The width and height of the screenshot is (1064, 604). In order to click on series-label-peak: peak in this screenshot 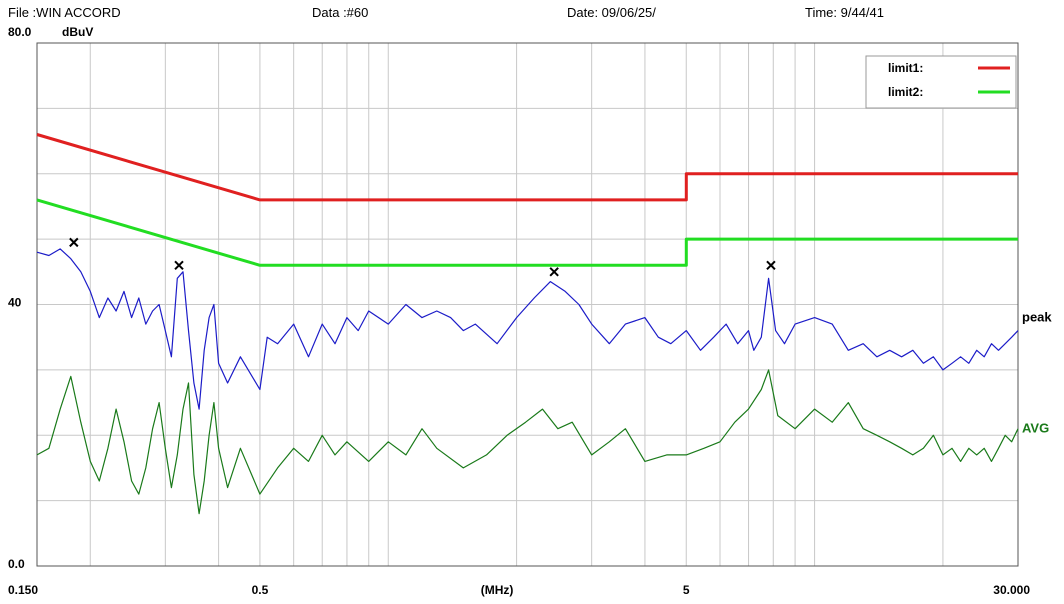, I will do `click(1037, 317)`.